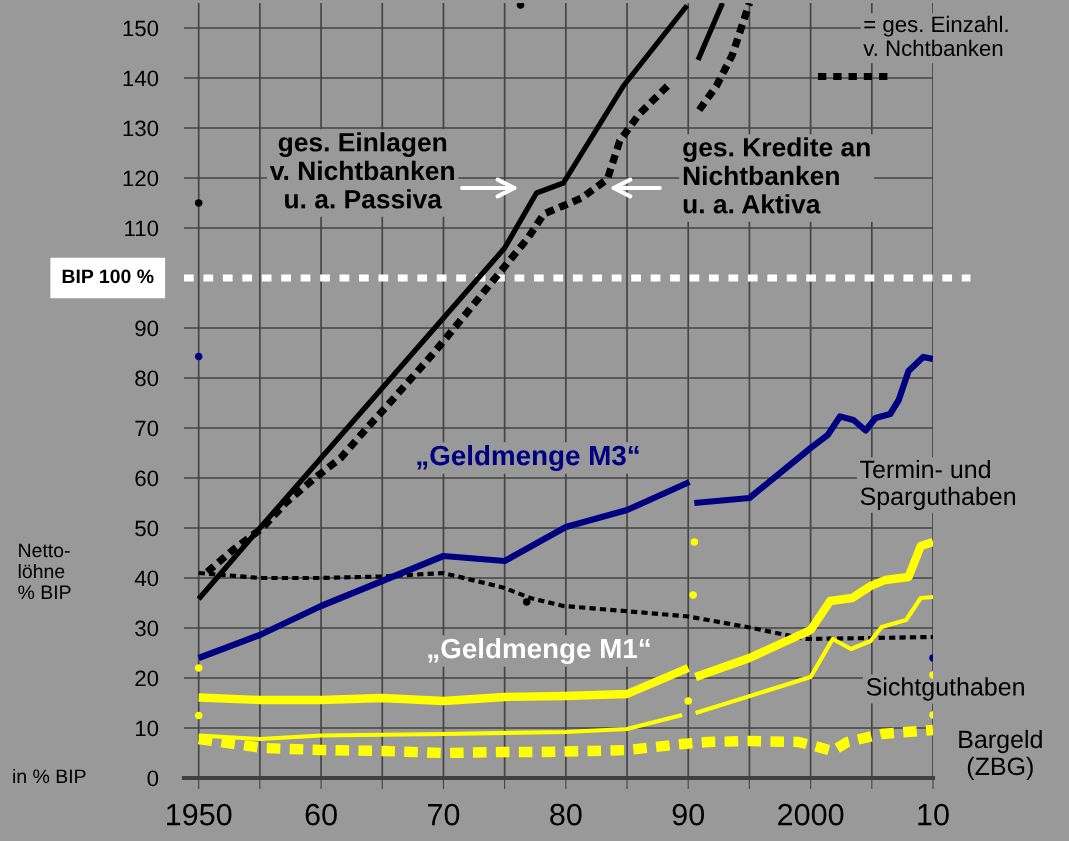  I want to click on y-tick-label: 150, so click(141, 28).